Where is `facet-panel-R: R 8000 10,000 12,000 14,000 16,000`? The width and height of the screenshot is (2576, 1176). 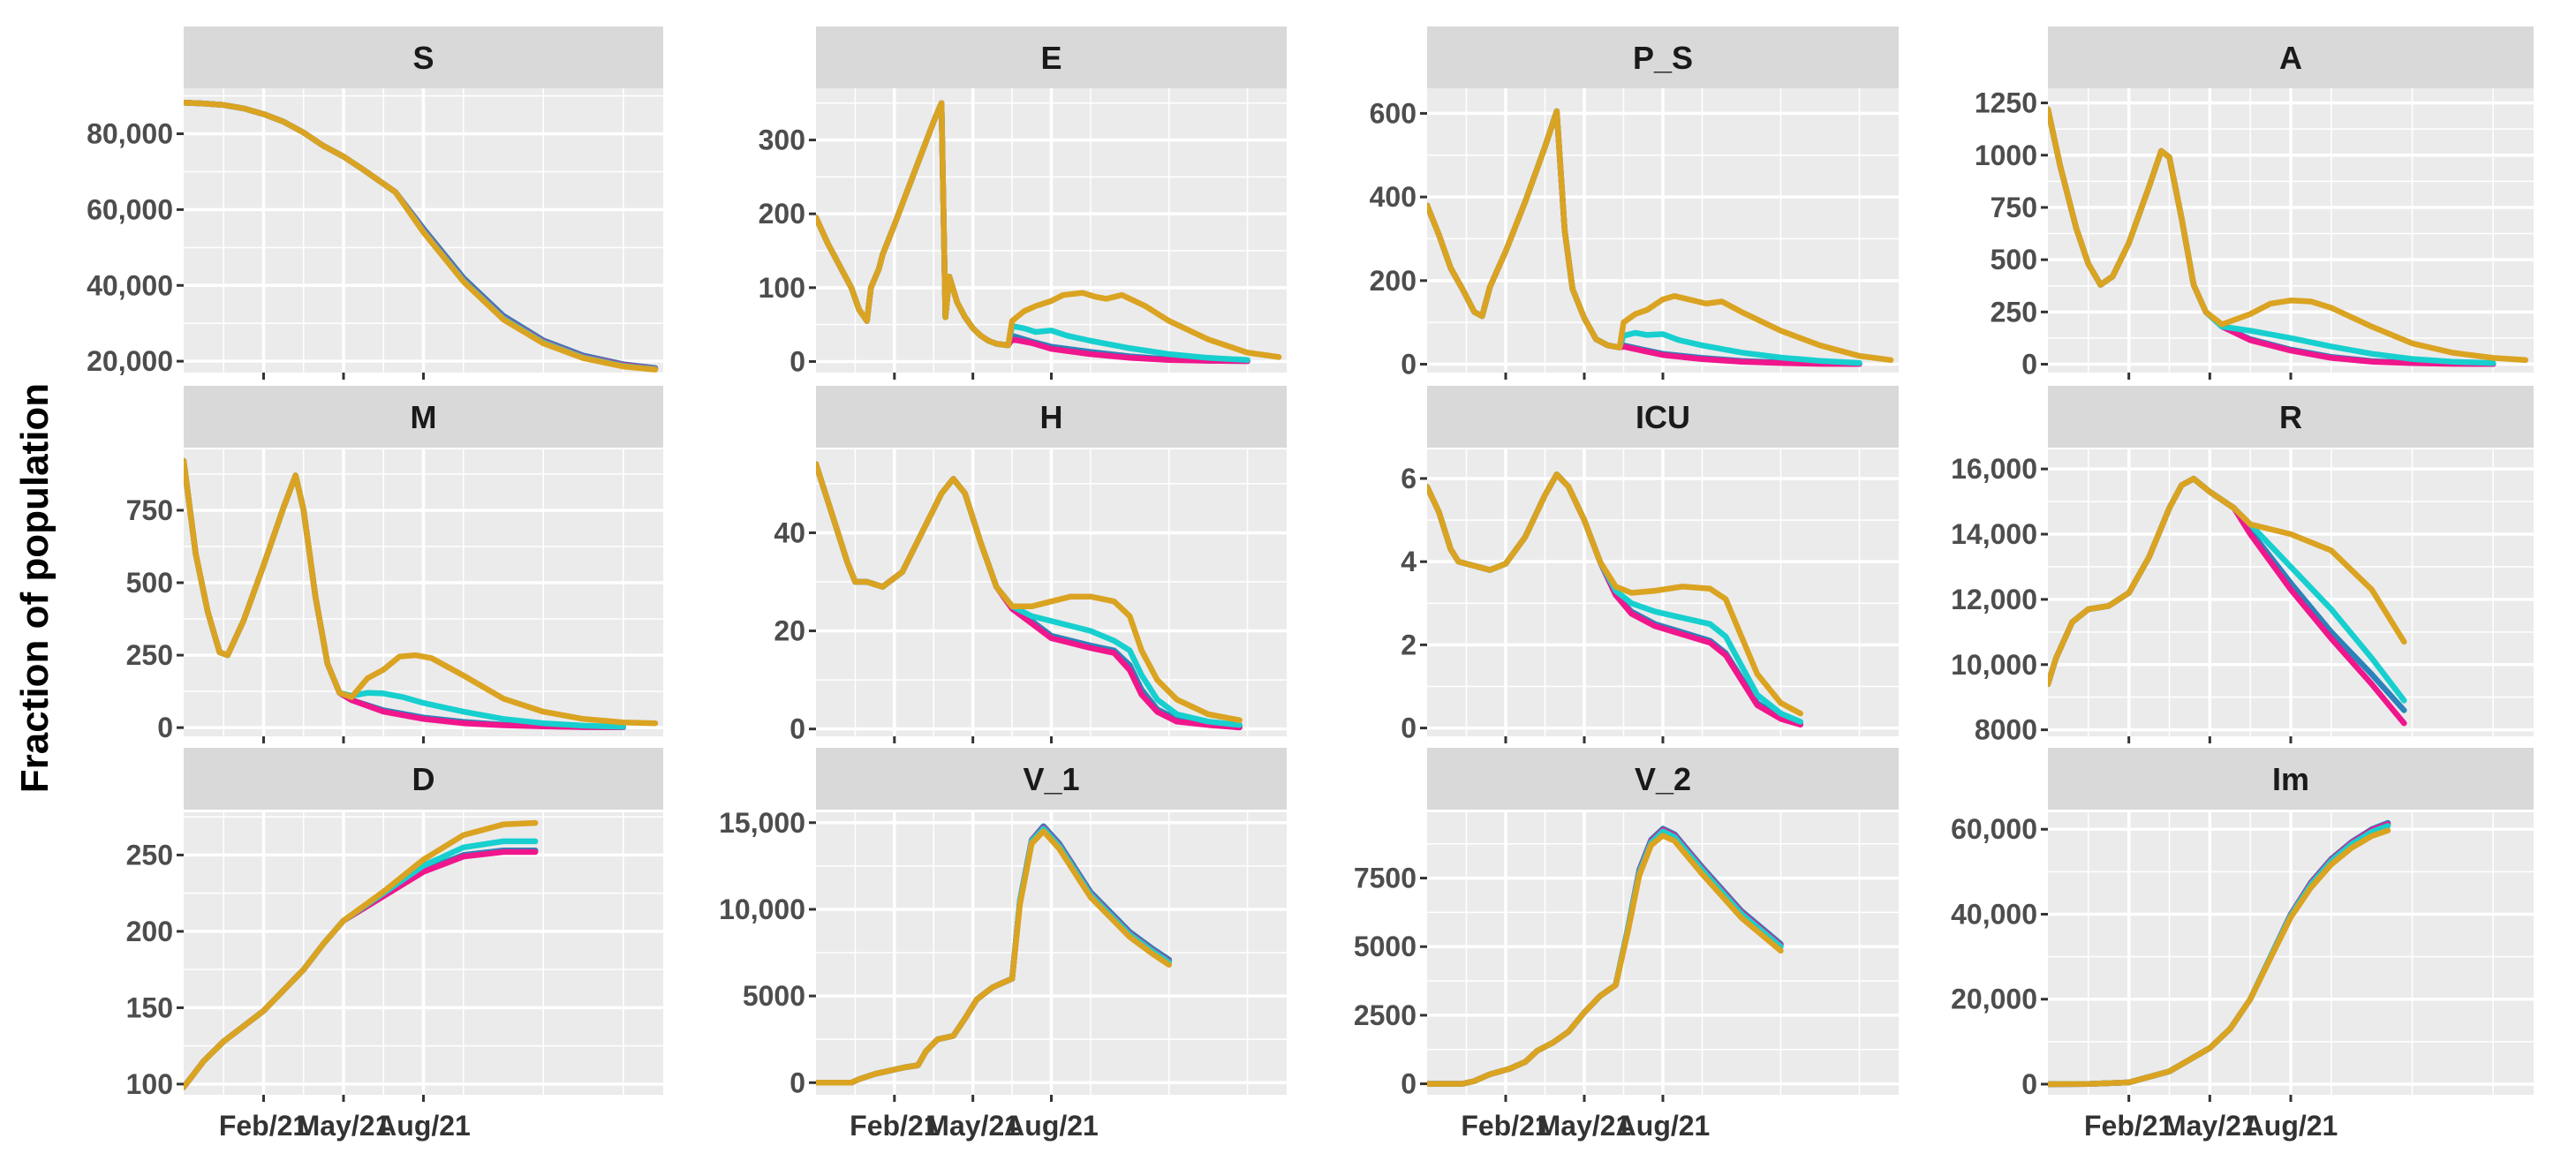
facet-panel-R: R 8000 10,000 12,000 14,000 16,000 is located at coordinates (2242, 566).